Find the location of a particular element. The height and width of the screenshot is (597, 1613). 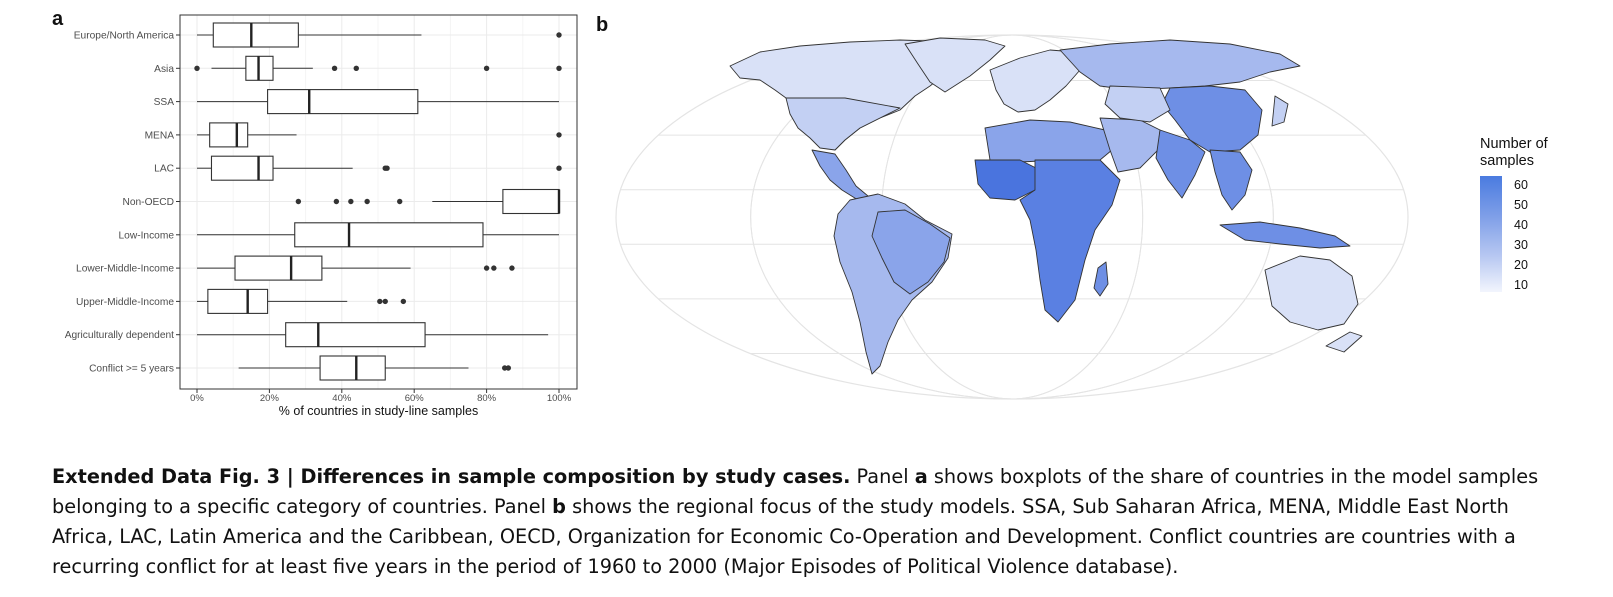

country-madagascar is located at coordinates (1101, 279).